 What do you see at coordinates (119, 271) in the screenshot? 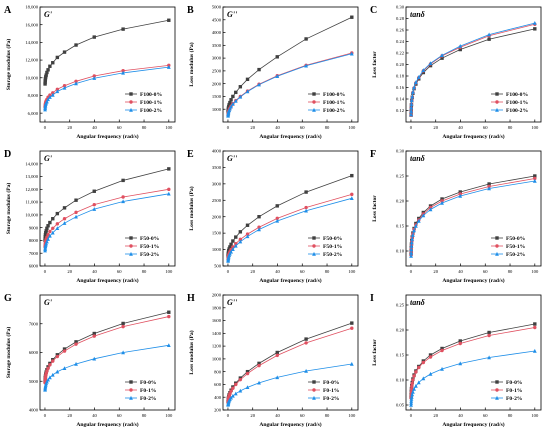
I see `panel-d-xtick-label: 60` at bounding box center [119, 271].